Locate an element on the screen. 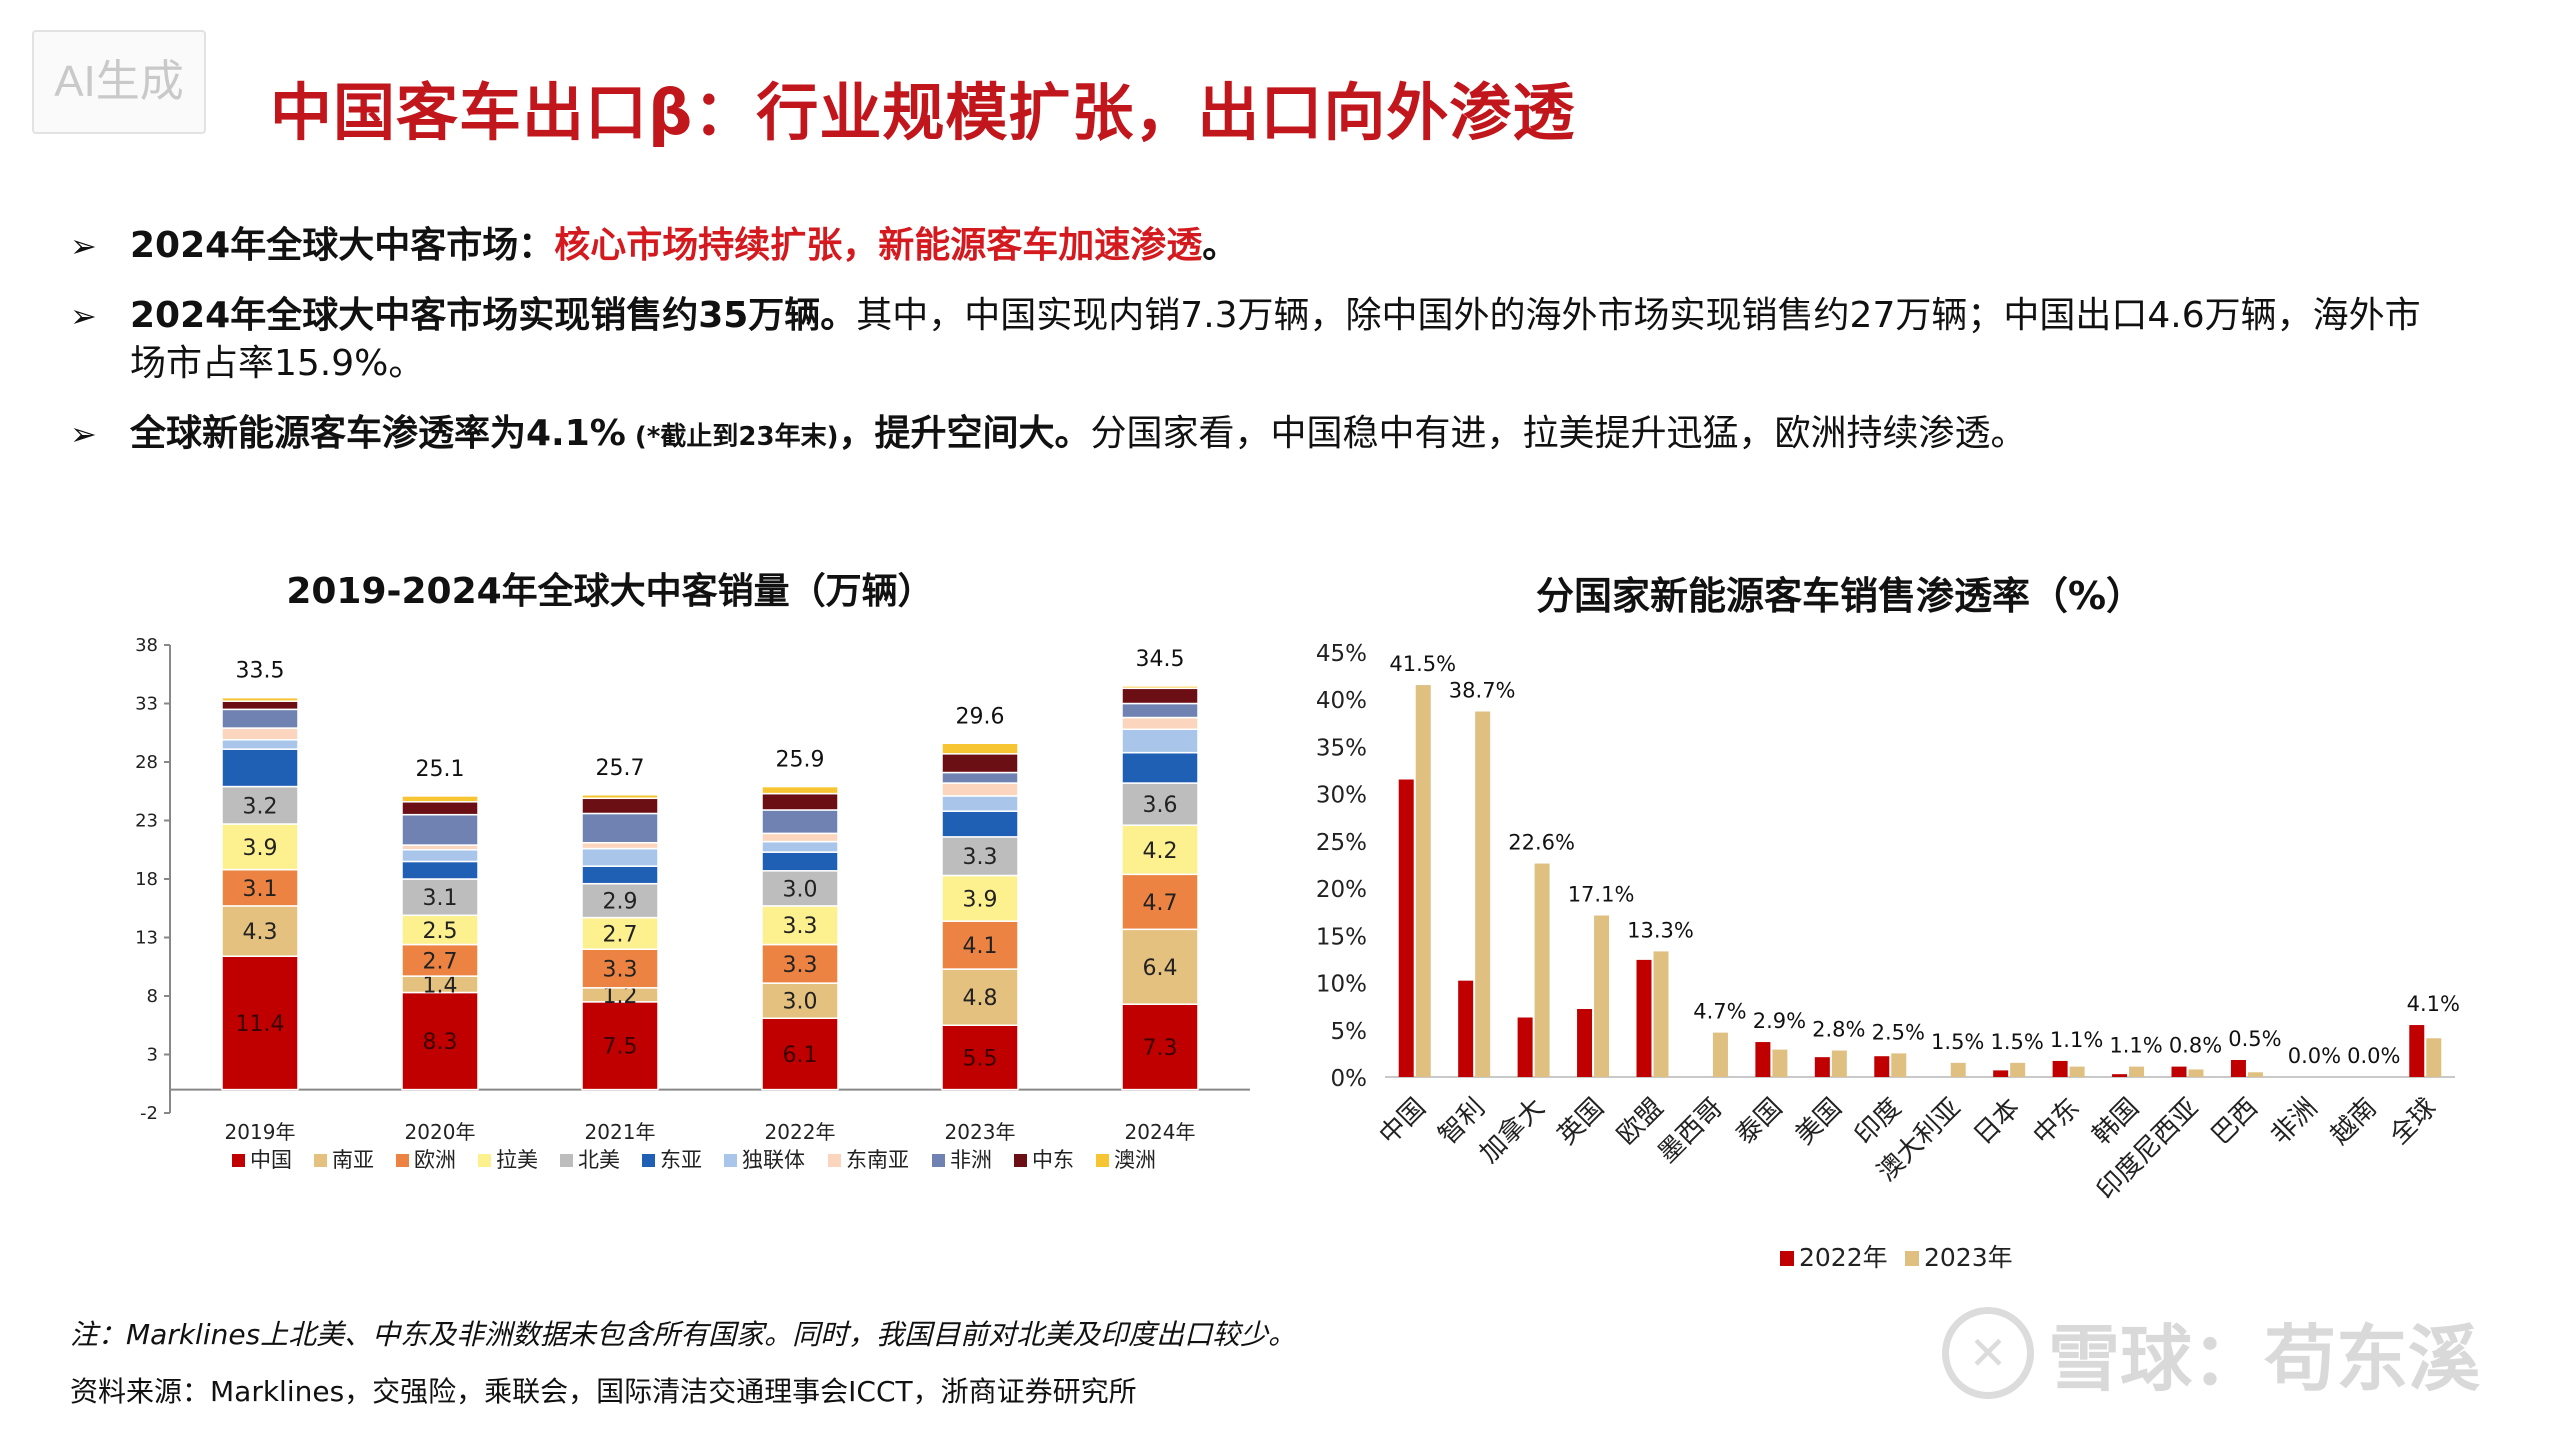 The width and height of the screenshot is (2560, 1436). value-label: 4.1% is located at coordinates (2433, 1004).